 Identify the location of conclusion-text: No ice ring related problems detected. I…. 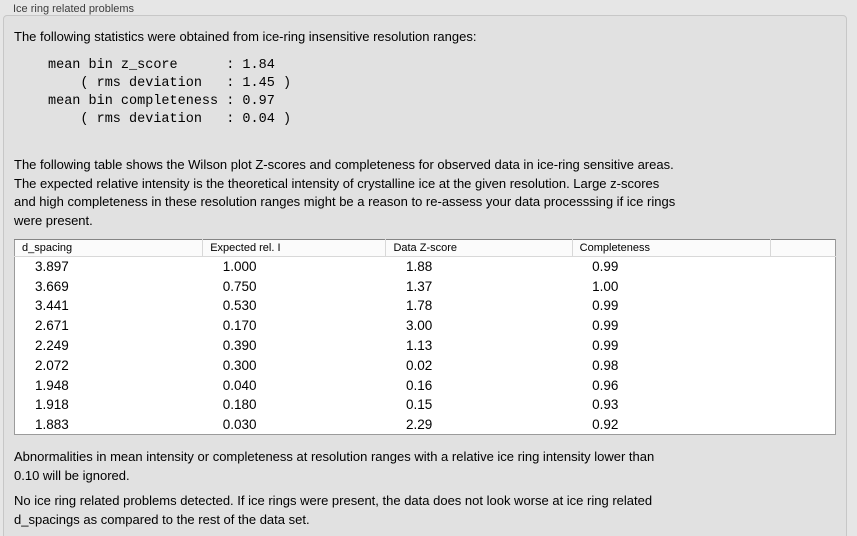
(333, 510).